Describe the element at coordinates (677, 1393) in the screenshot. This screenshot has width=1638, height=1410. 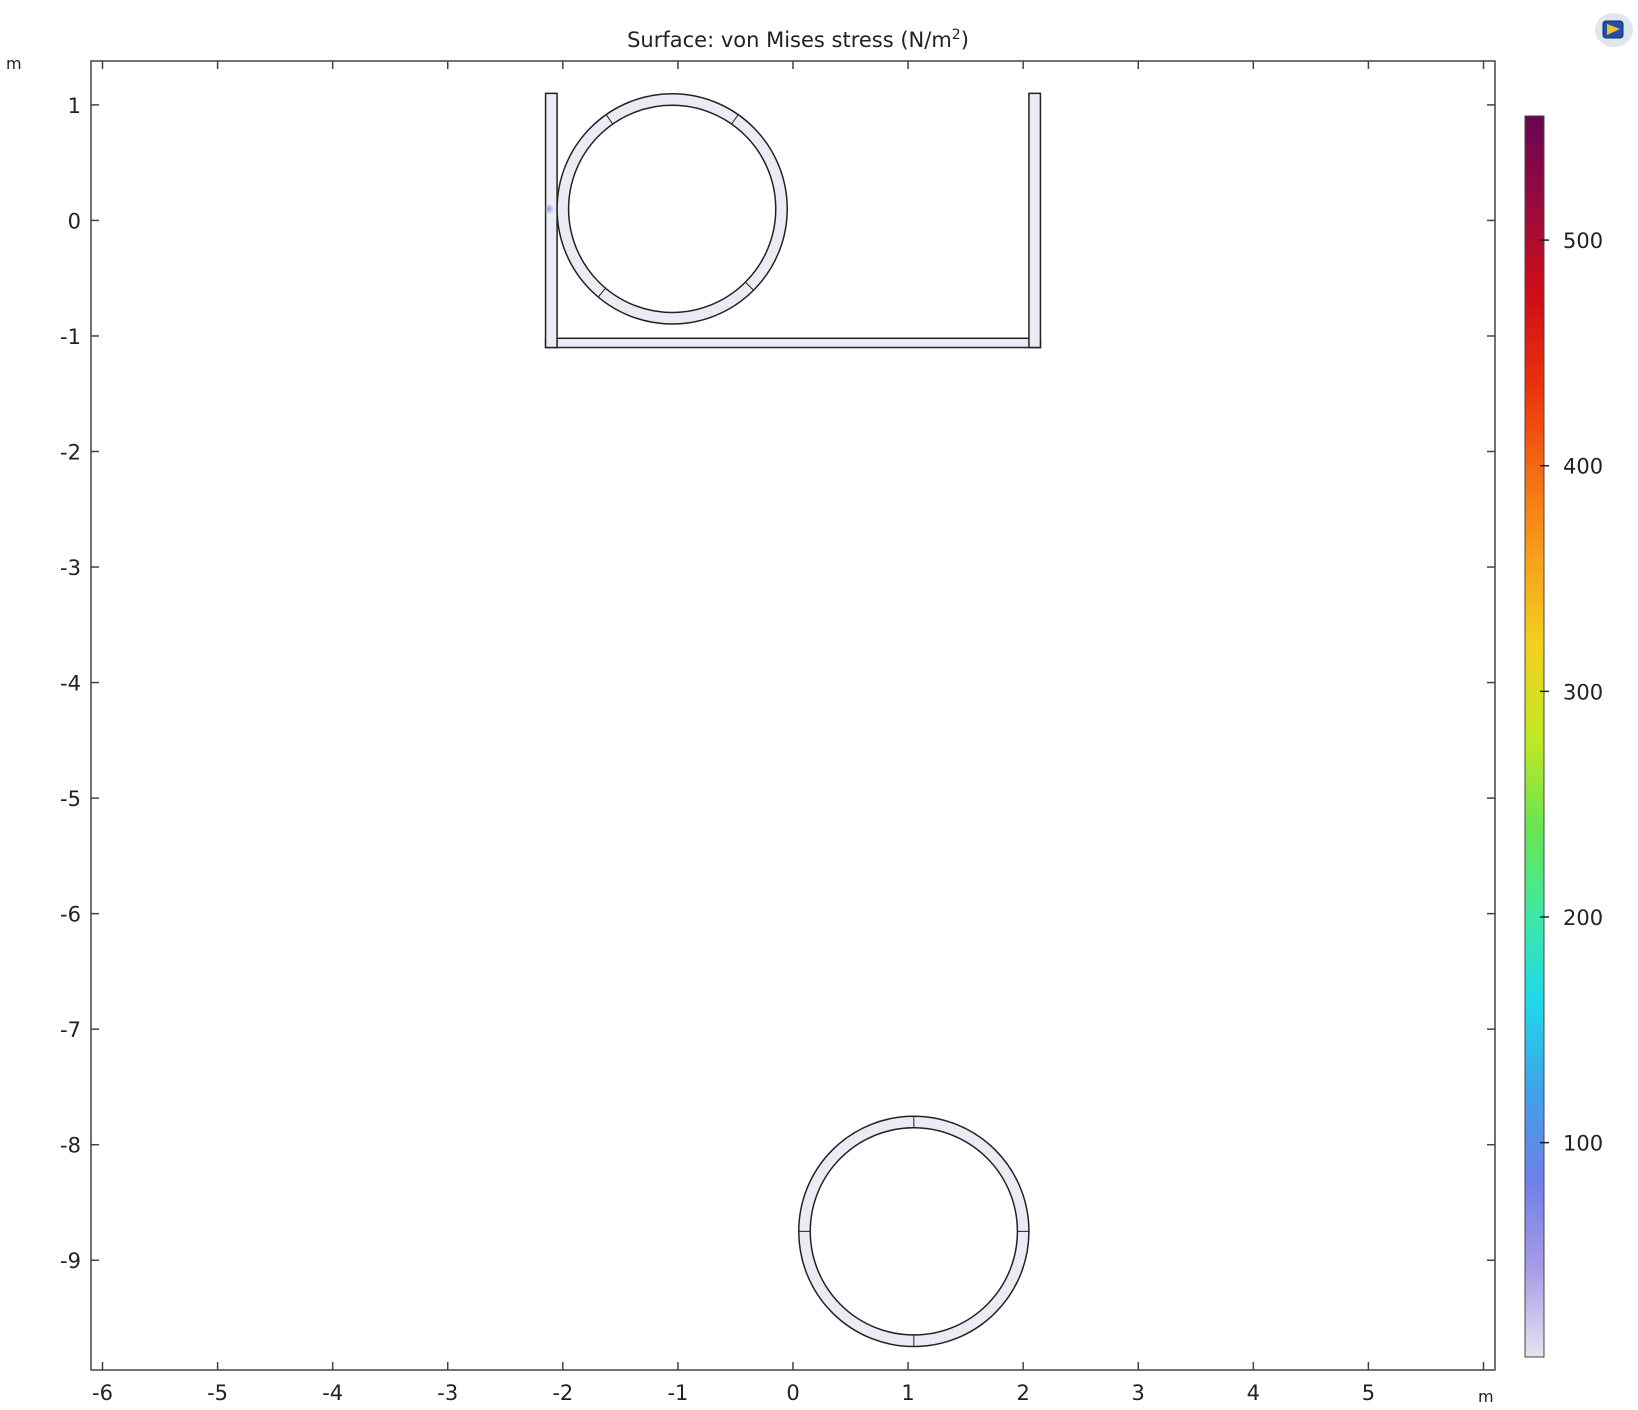
I see `x-tick-label: -1` at that location.